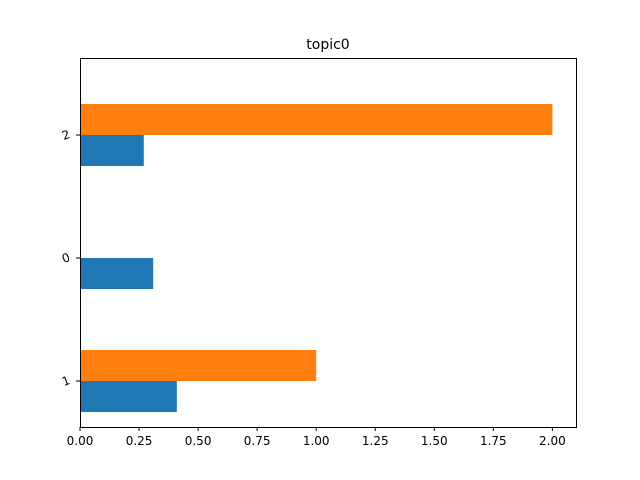 This screenshot has width=640, height=480. I want to click on y-tick-label: 0, so click(66, 258).